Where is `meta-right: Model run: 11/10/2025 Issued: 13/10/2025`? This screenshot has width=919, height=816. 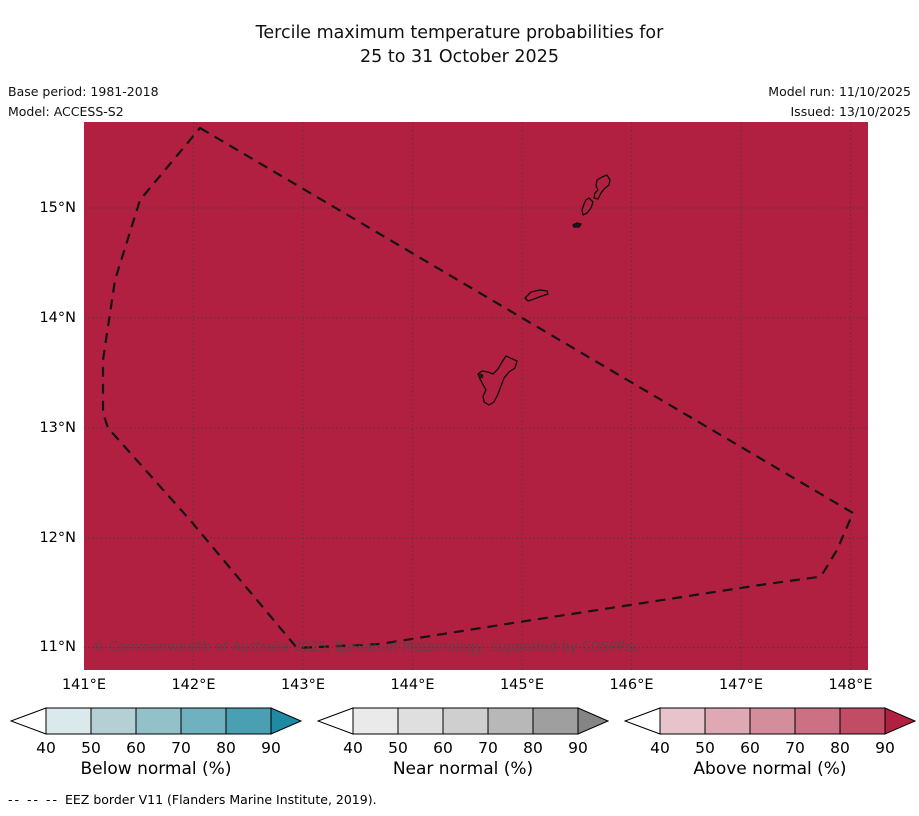 meta-right: Model run: 11/10/2025 Issued: 13/10/2025 is located at coordinates (839, 102).